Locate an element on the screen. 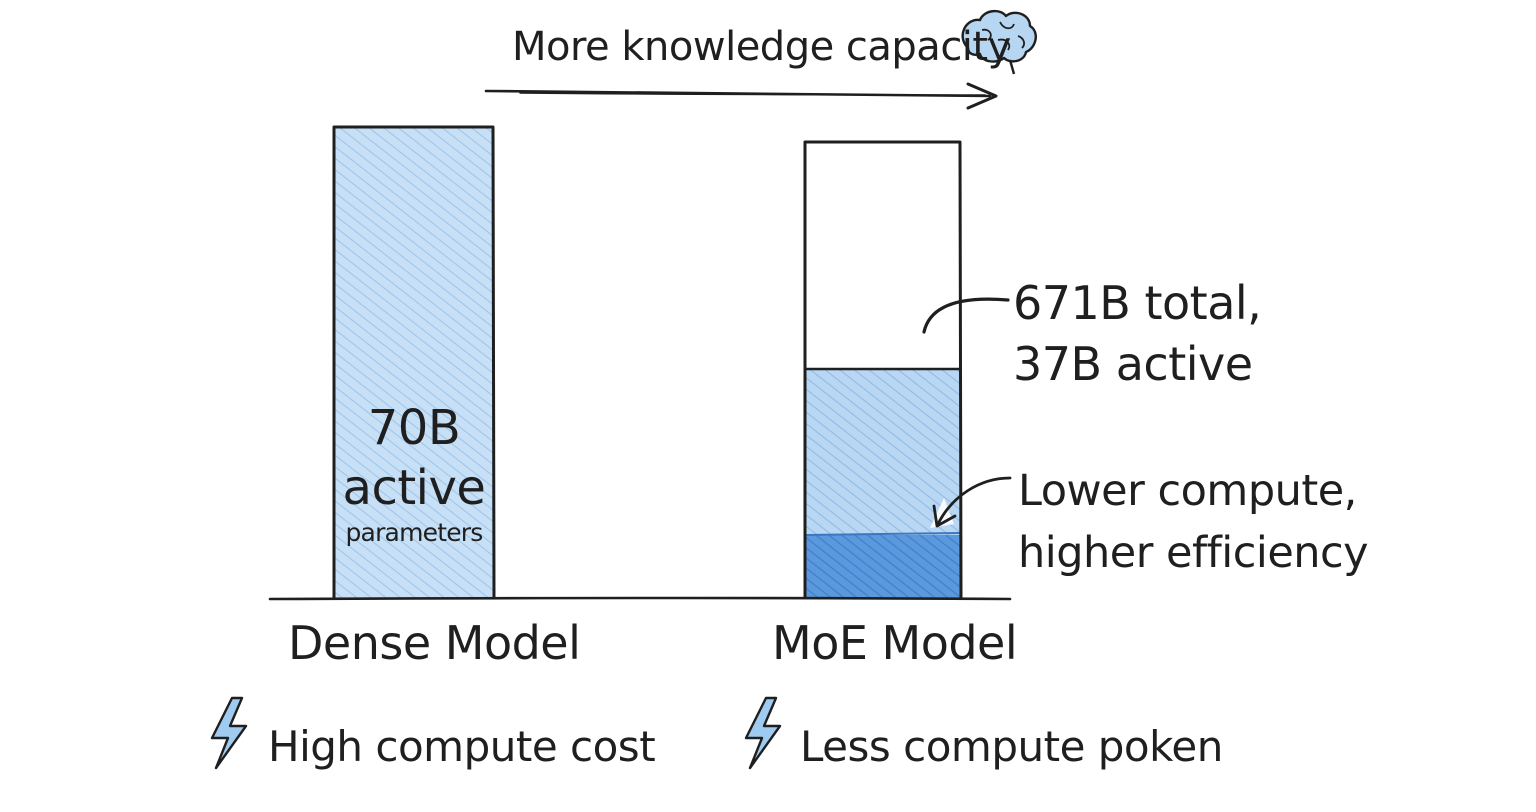 This screenshot has height=812, width=1536. moe-bar is located at coordinates (883, 369).